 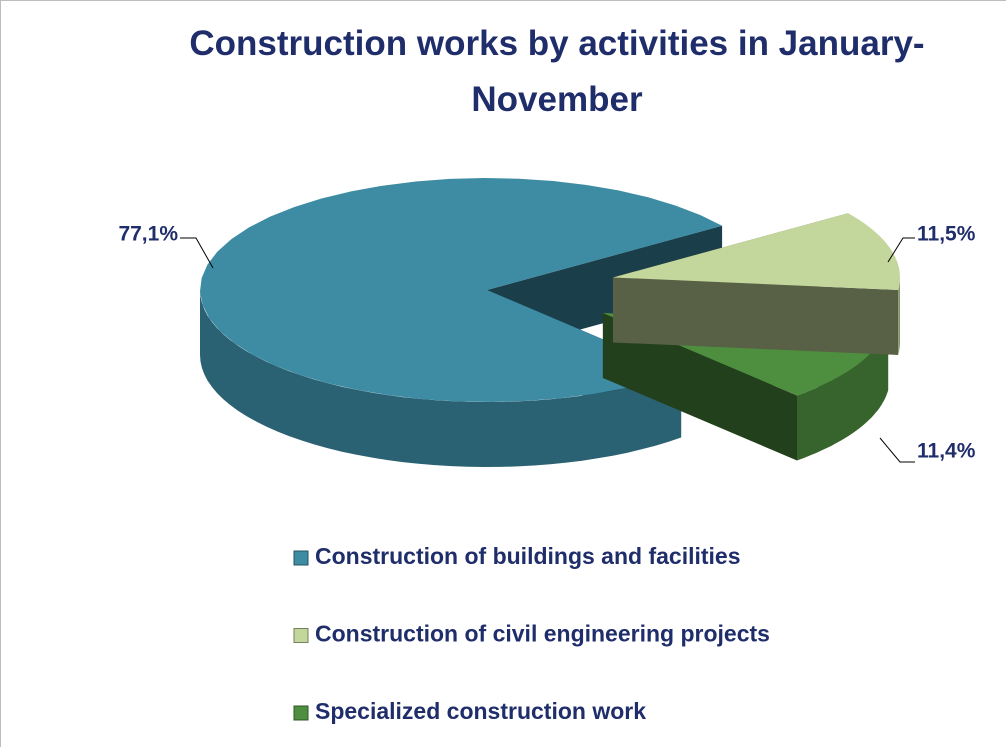 I want to click on legend-label: Specialized construction work, so click(x=480, y=711).